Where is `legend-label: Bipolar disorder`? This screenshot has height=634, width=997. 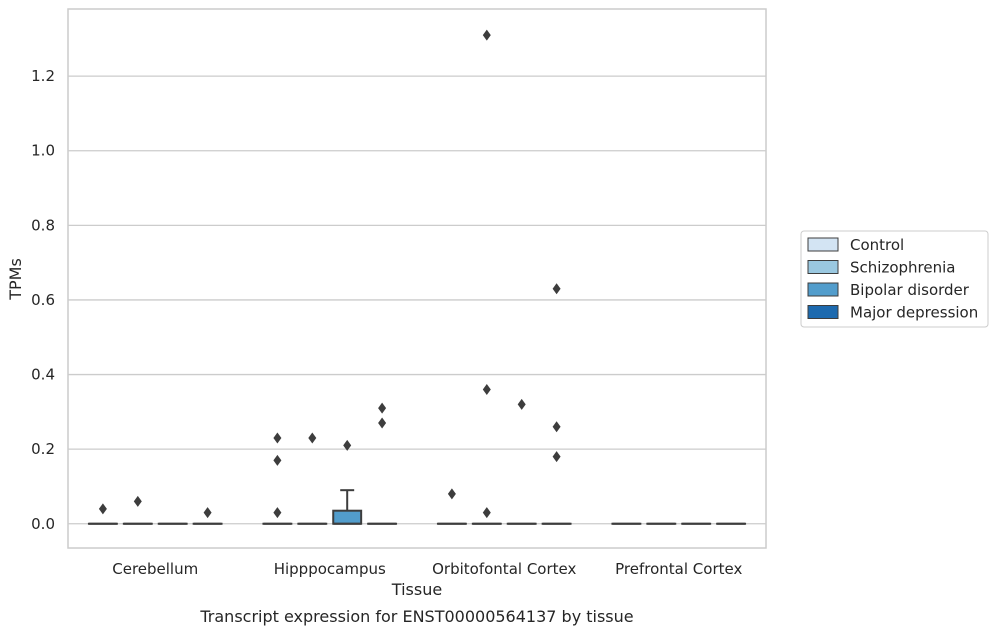
legend-label: Bipolar disorder is located at coordinates (910, 290).